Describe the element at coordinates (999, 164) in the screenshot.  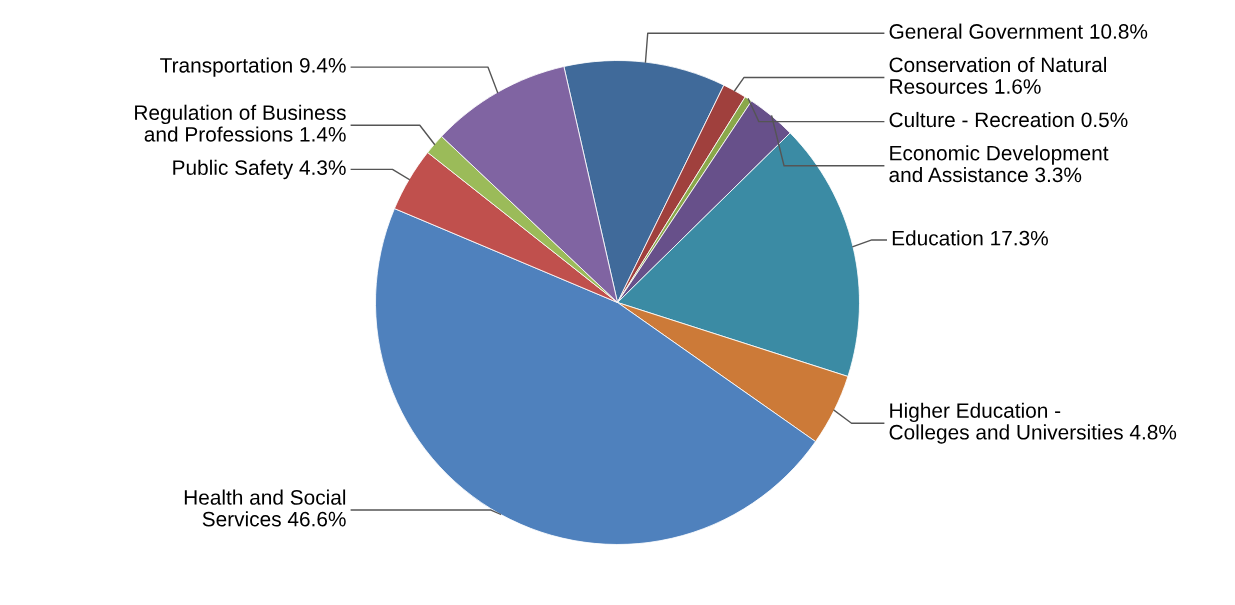
I see `slice-label: Economic Development and Assistance 3.3%` at that location.